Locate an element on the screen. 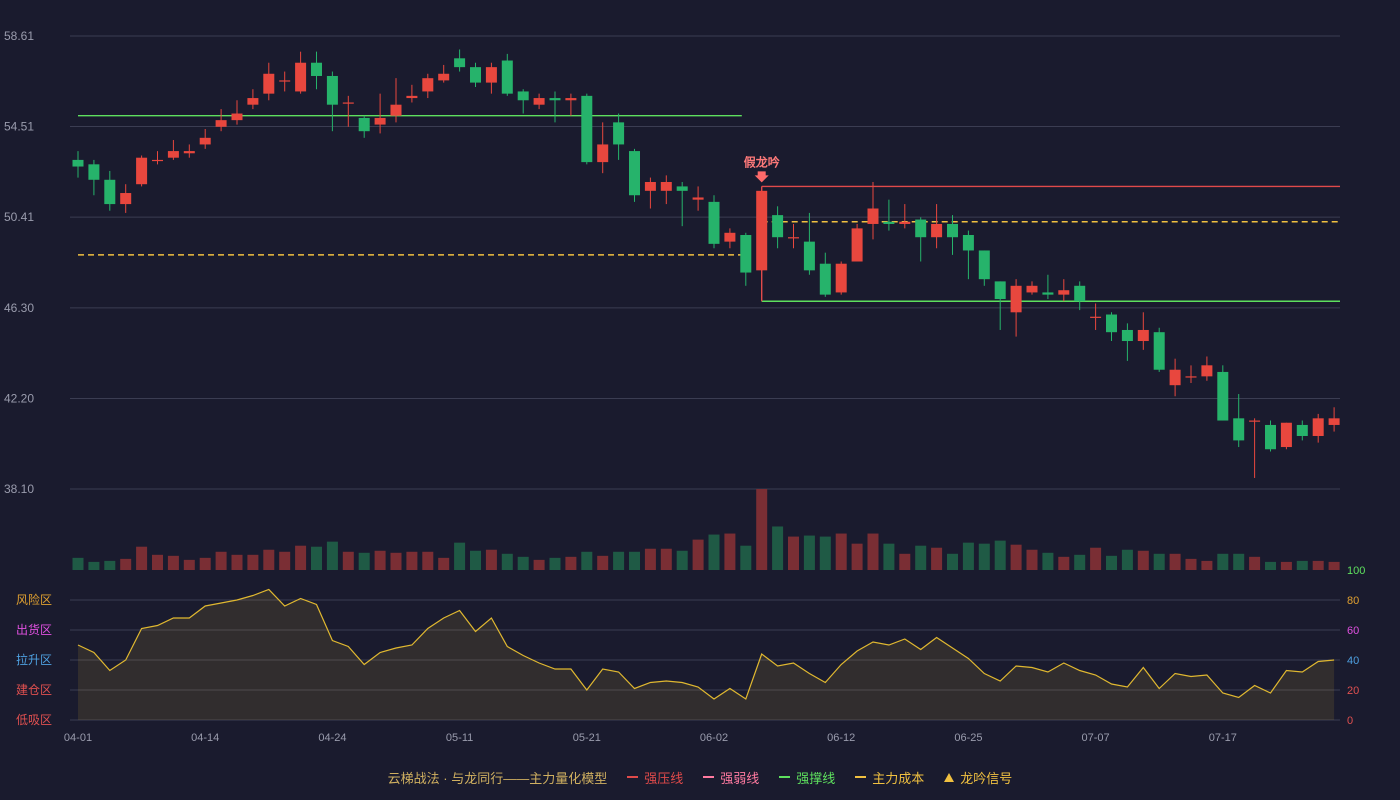  indicator-tick-label: 20 is located at coordinates (1353, 691).